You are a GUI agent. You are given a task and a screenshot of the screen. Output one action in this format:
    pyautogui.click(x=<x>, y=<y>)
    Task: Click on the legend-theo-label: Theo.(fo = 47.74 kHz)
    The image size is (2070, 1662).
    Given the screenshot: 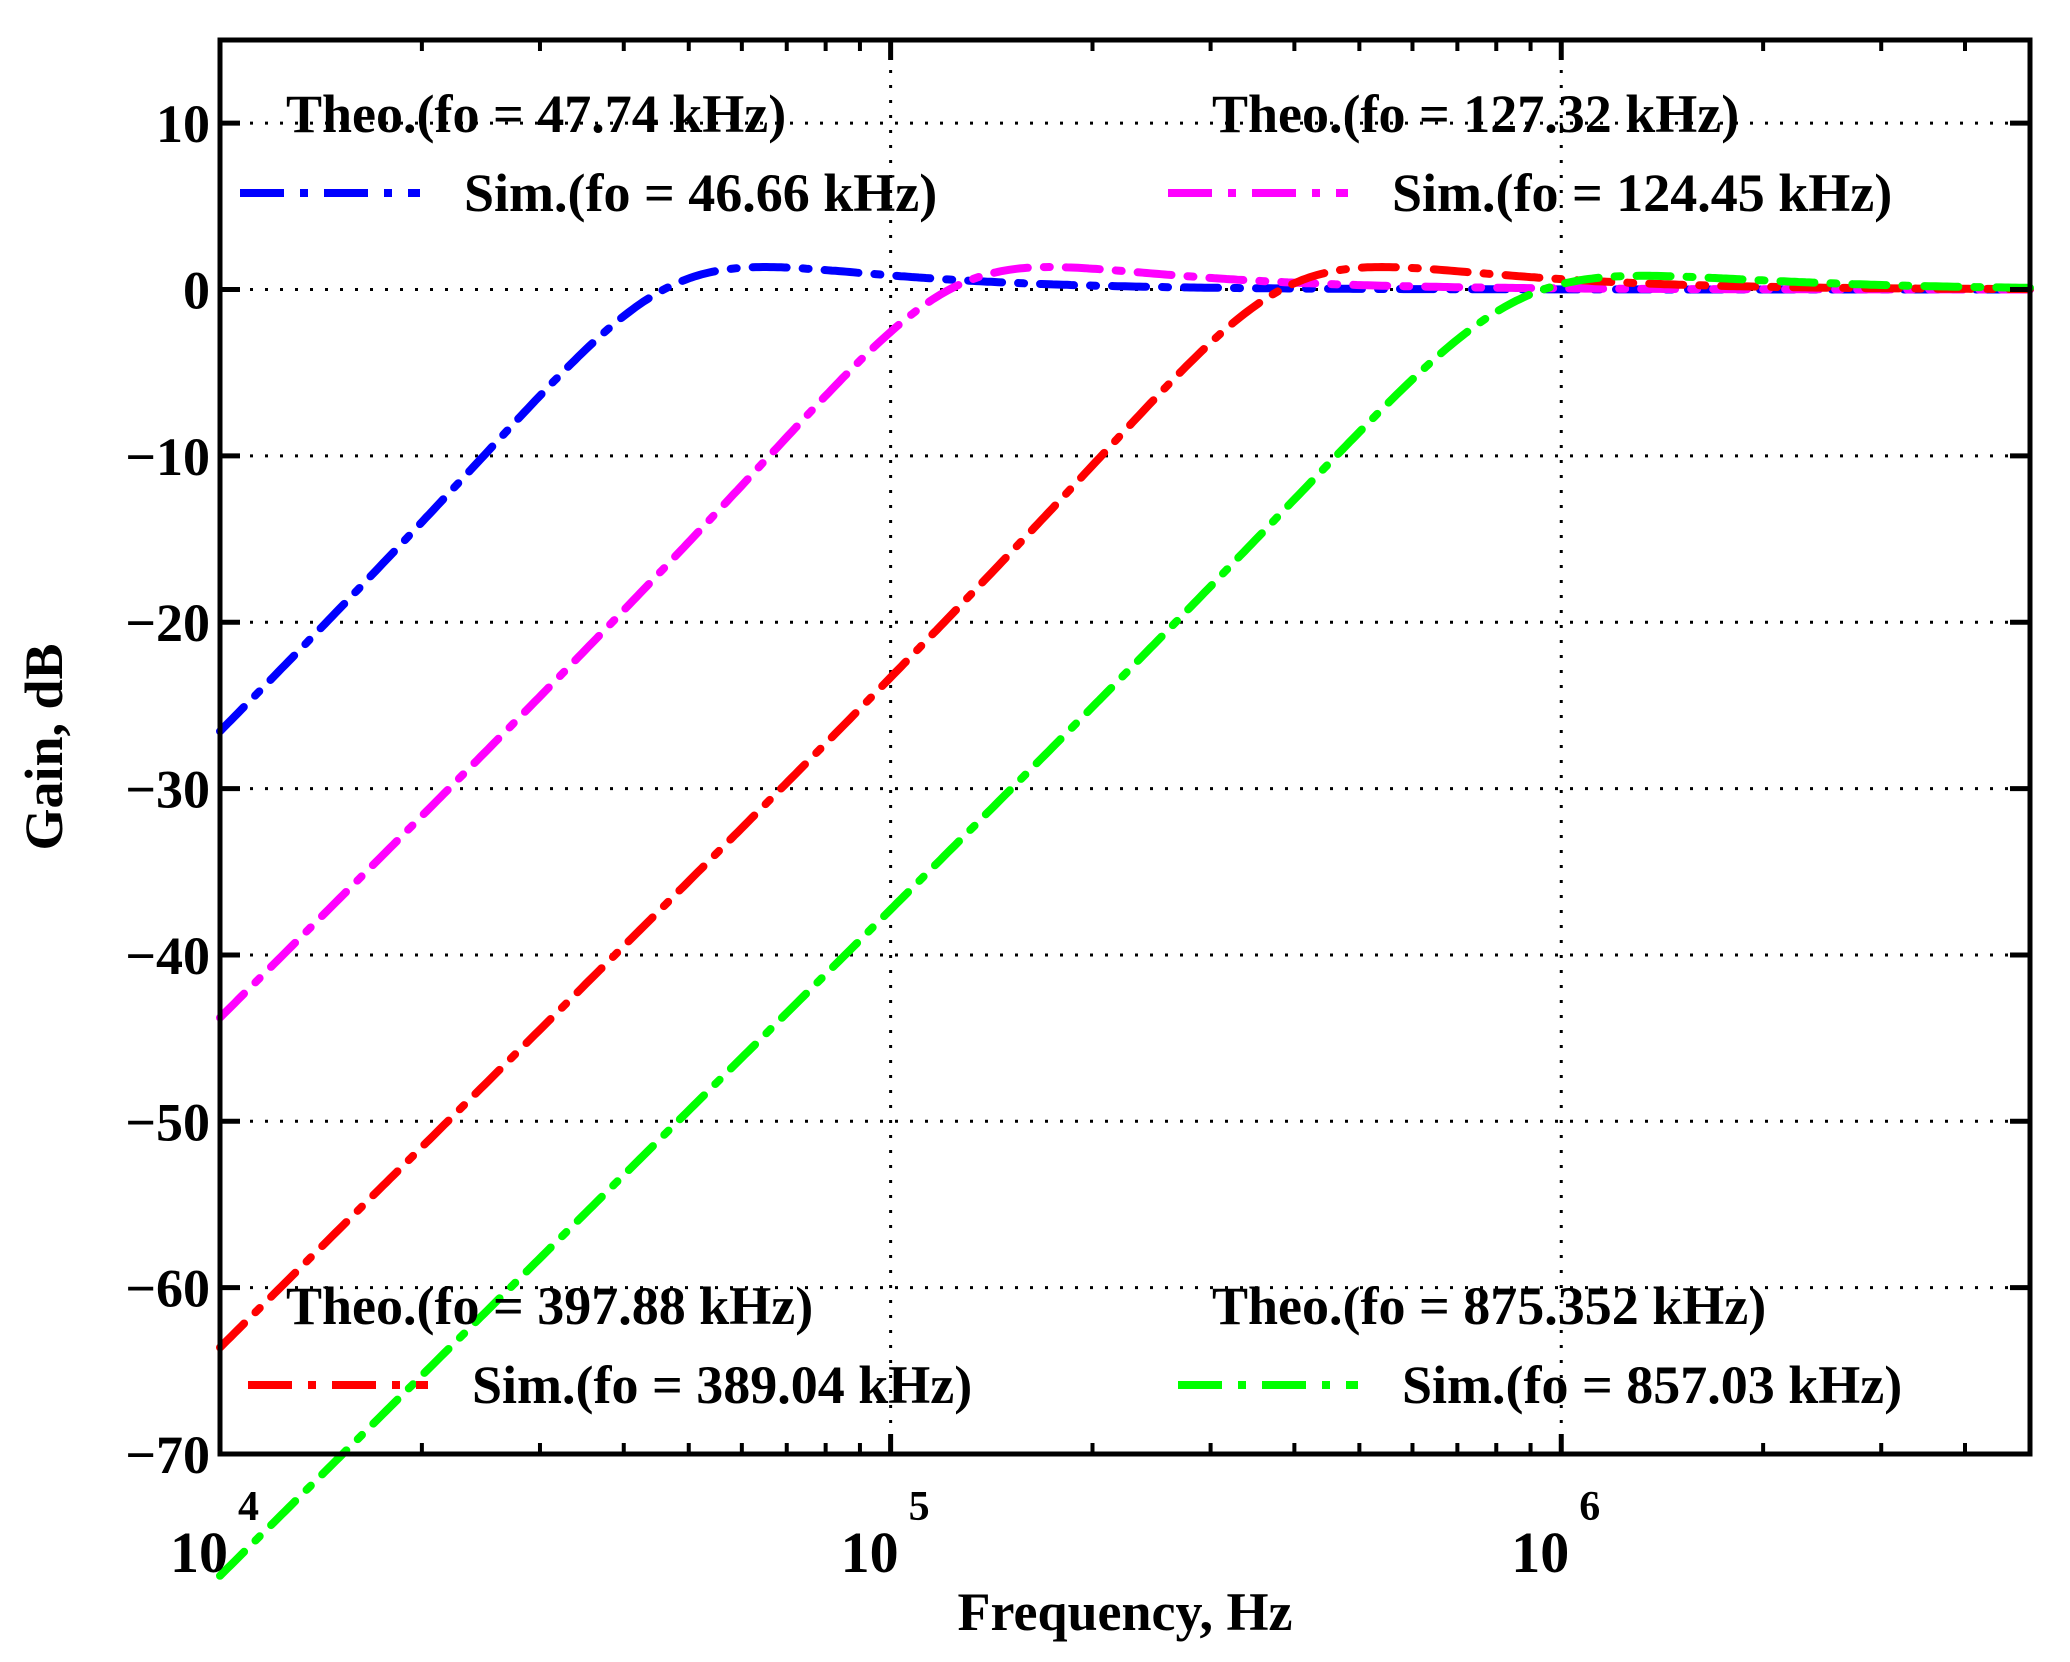 What is the action you would take?
    pyautogui.click(x=536, y=114)
    